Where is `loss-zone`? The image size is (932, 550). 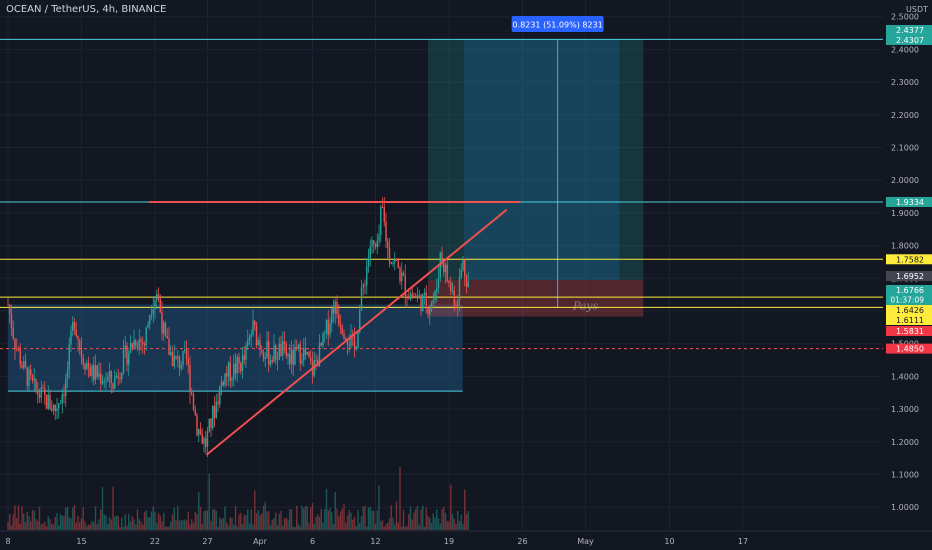
loss-zone is located at coordinates (536, 298).